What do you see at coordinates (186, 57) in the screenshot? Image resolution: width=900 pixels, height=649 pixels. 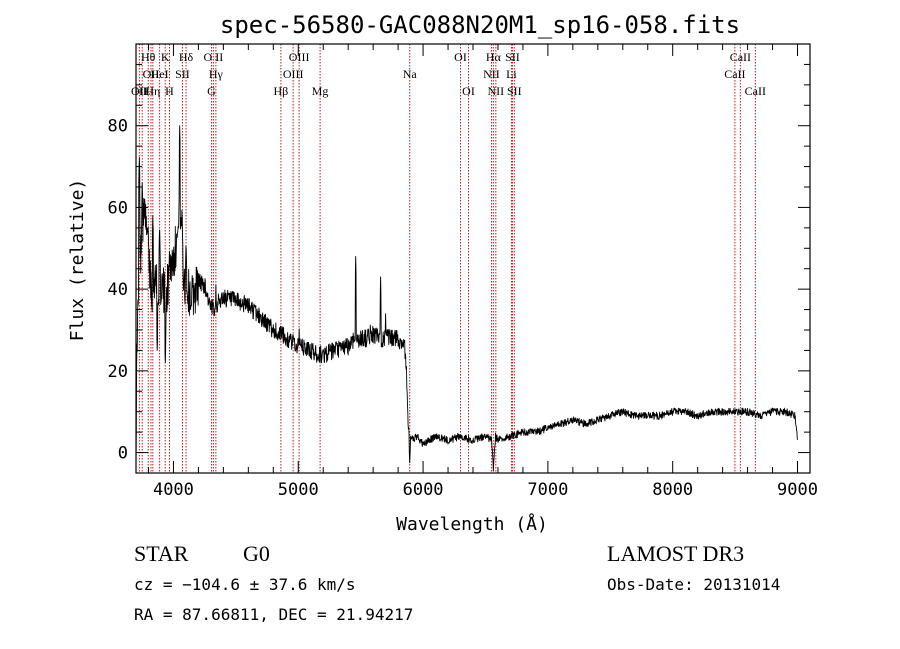 I see `line-marker-label: Hδ` at bounding box center [186, 57].